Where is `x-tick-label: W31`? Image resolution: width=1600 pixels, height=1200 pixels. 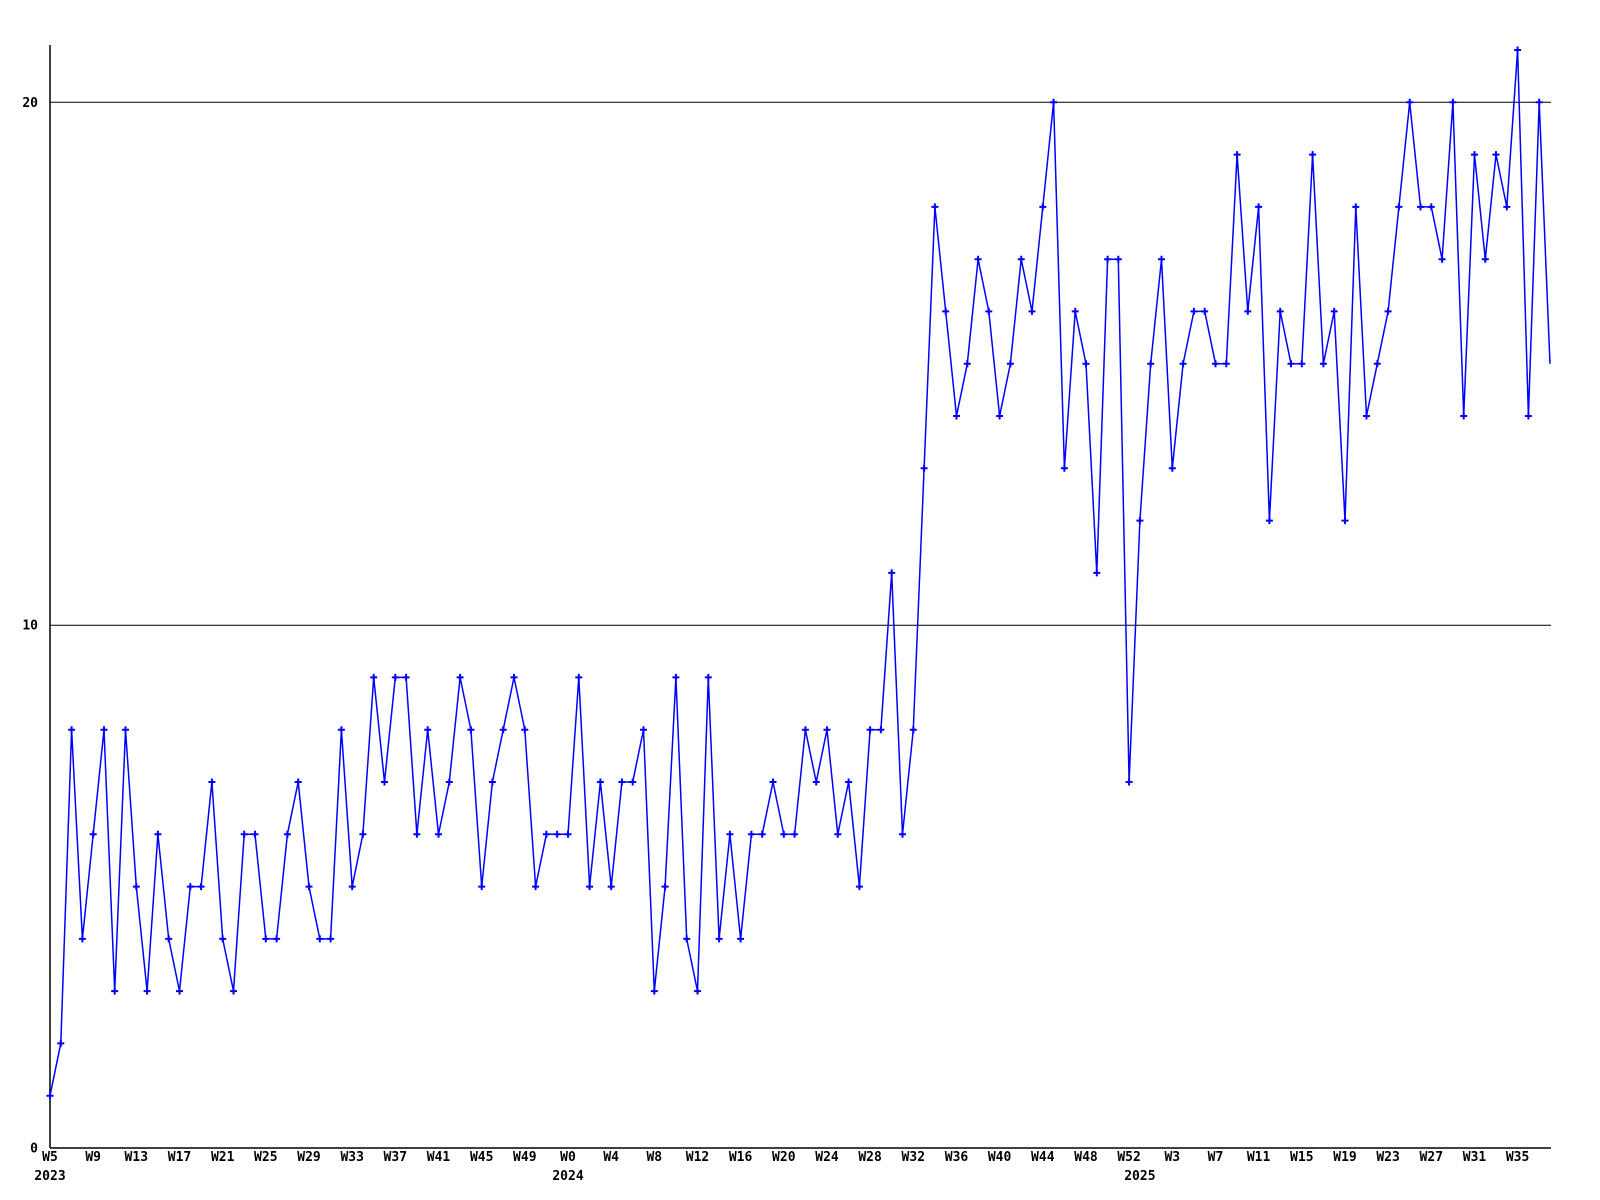
x-tick-label: W31 is located at coordinates (1475, 1157).